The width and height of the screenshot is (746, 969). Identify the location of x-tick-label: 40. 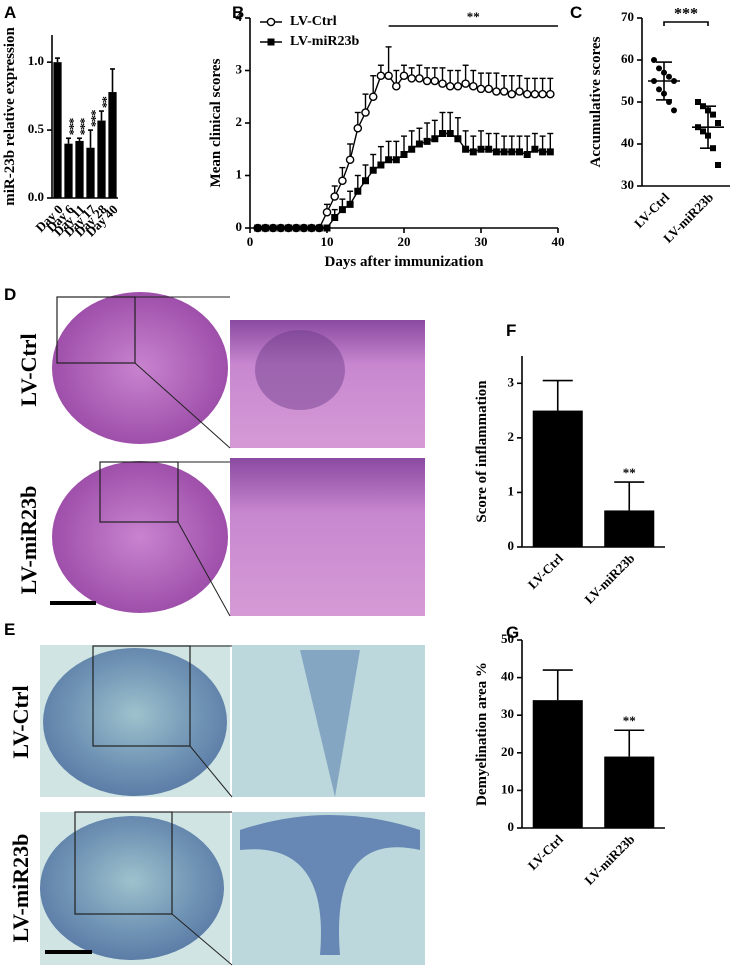
(558, 241).